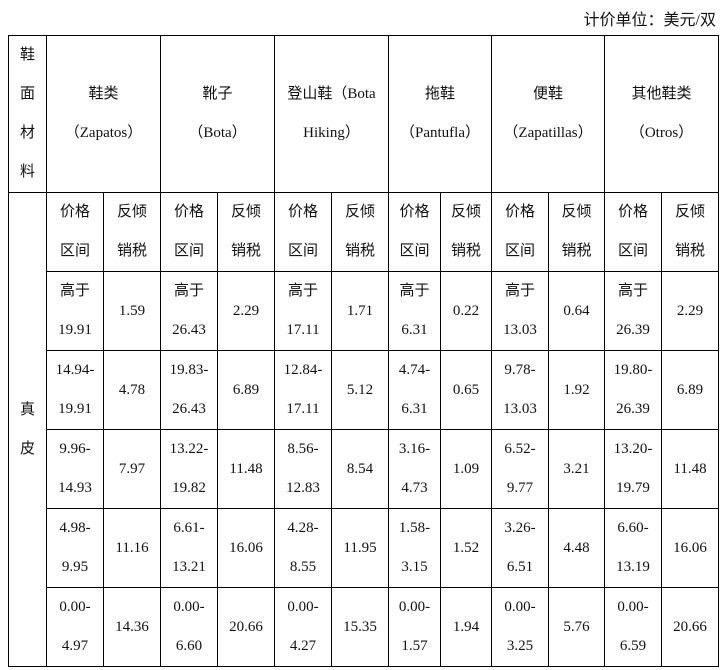 The height and width of the screenshot is (670, 724). I want to click on category-spanish: Hiking）, so click(331, 133).